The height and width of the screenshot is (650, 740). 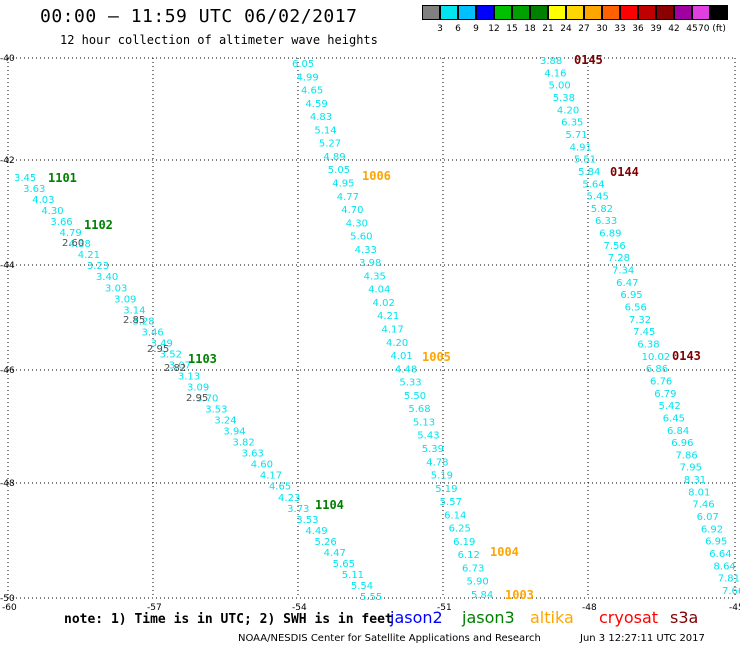 What do you see at coordinates (329, 505) in the screenshot?
I see `pass-time-label: 1104` at bounding box center [329, 505].